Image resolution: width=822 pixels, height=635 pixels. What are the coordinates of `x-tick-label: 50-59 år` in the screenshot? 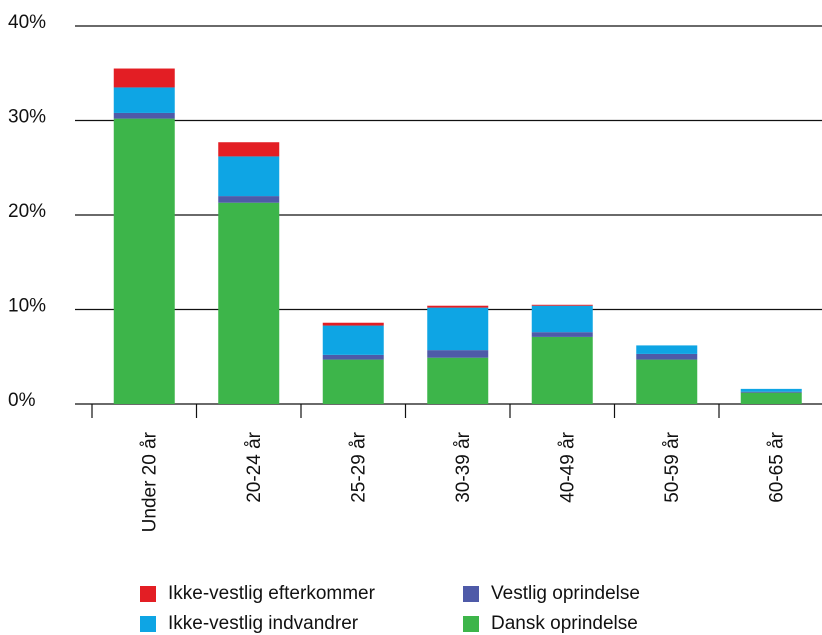 It's located at (672, 466).